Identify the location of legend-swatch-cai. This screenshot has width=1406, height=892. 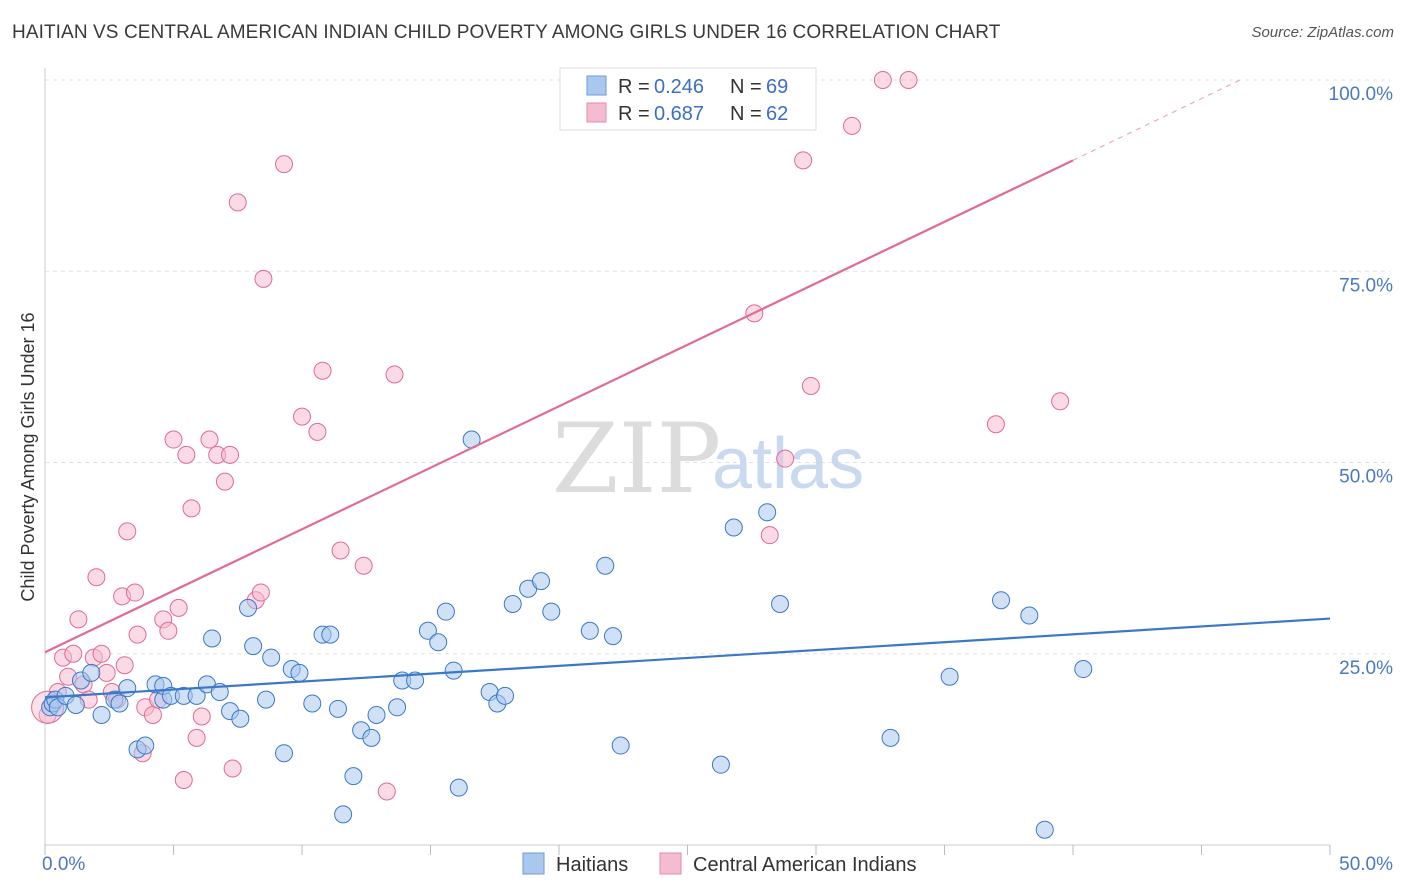
(596, 112).